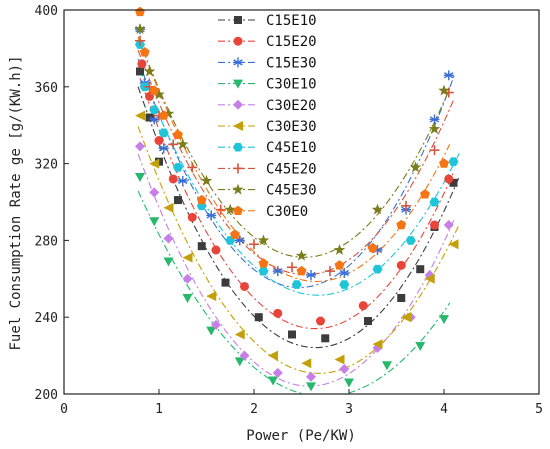  Describe the element at coordinates (291, 106) in the screenshot. I see `legend-label: C30E20` at that location.